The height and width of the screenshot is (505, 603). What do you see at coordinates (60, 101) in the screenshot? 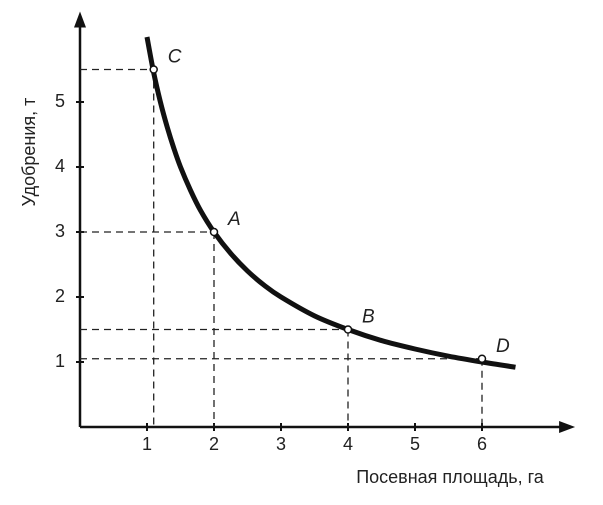
I see `y-tick-label: 5` at bounding box center [60, 101].